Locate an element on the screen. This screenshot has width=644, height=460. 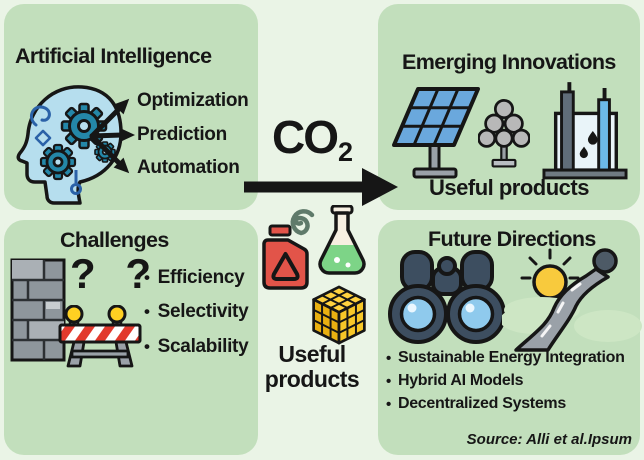
future-item-hybrid-ai: • Hybrid AI Models is located at coordinates (455, 381).